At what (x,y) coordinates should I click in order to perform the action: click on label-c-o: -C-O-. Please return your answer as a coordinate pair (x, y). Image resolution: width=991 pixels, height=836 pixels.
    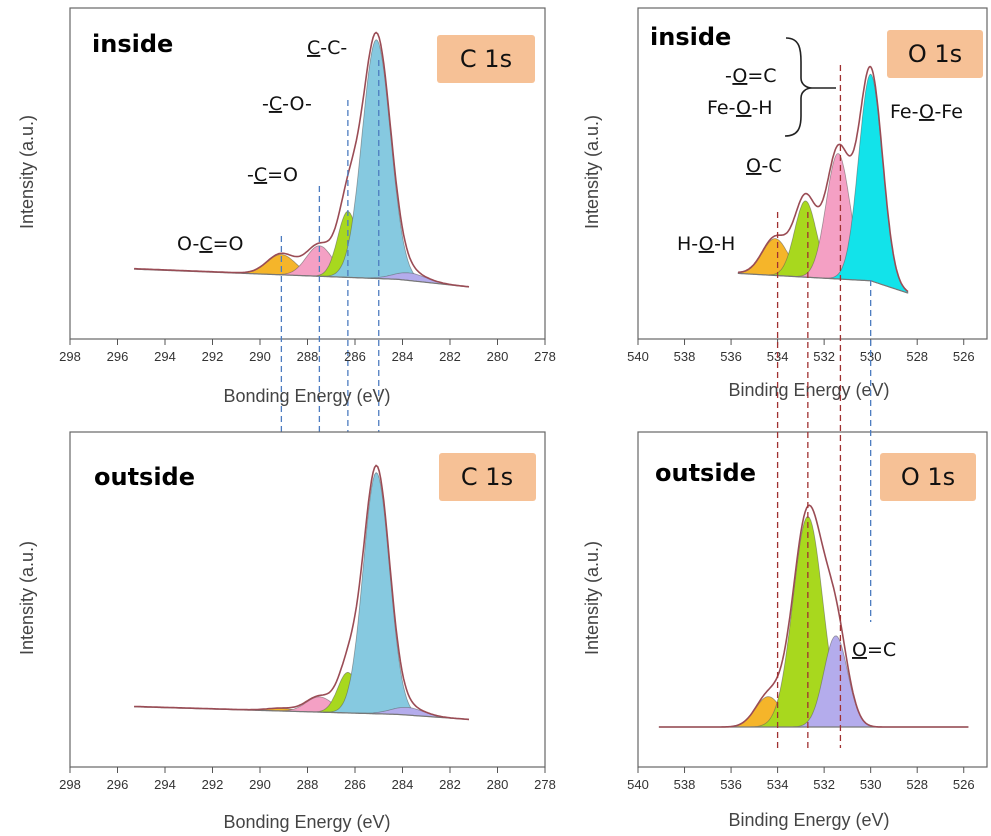
    Looking at the image, I should click on (287, 104).